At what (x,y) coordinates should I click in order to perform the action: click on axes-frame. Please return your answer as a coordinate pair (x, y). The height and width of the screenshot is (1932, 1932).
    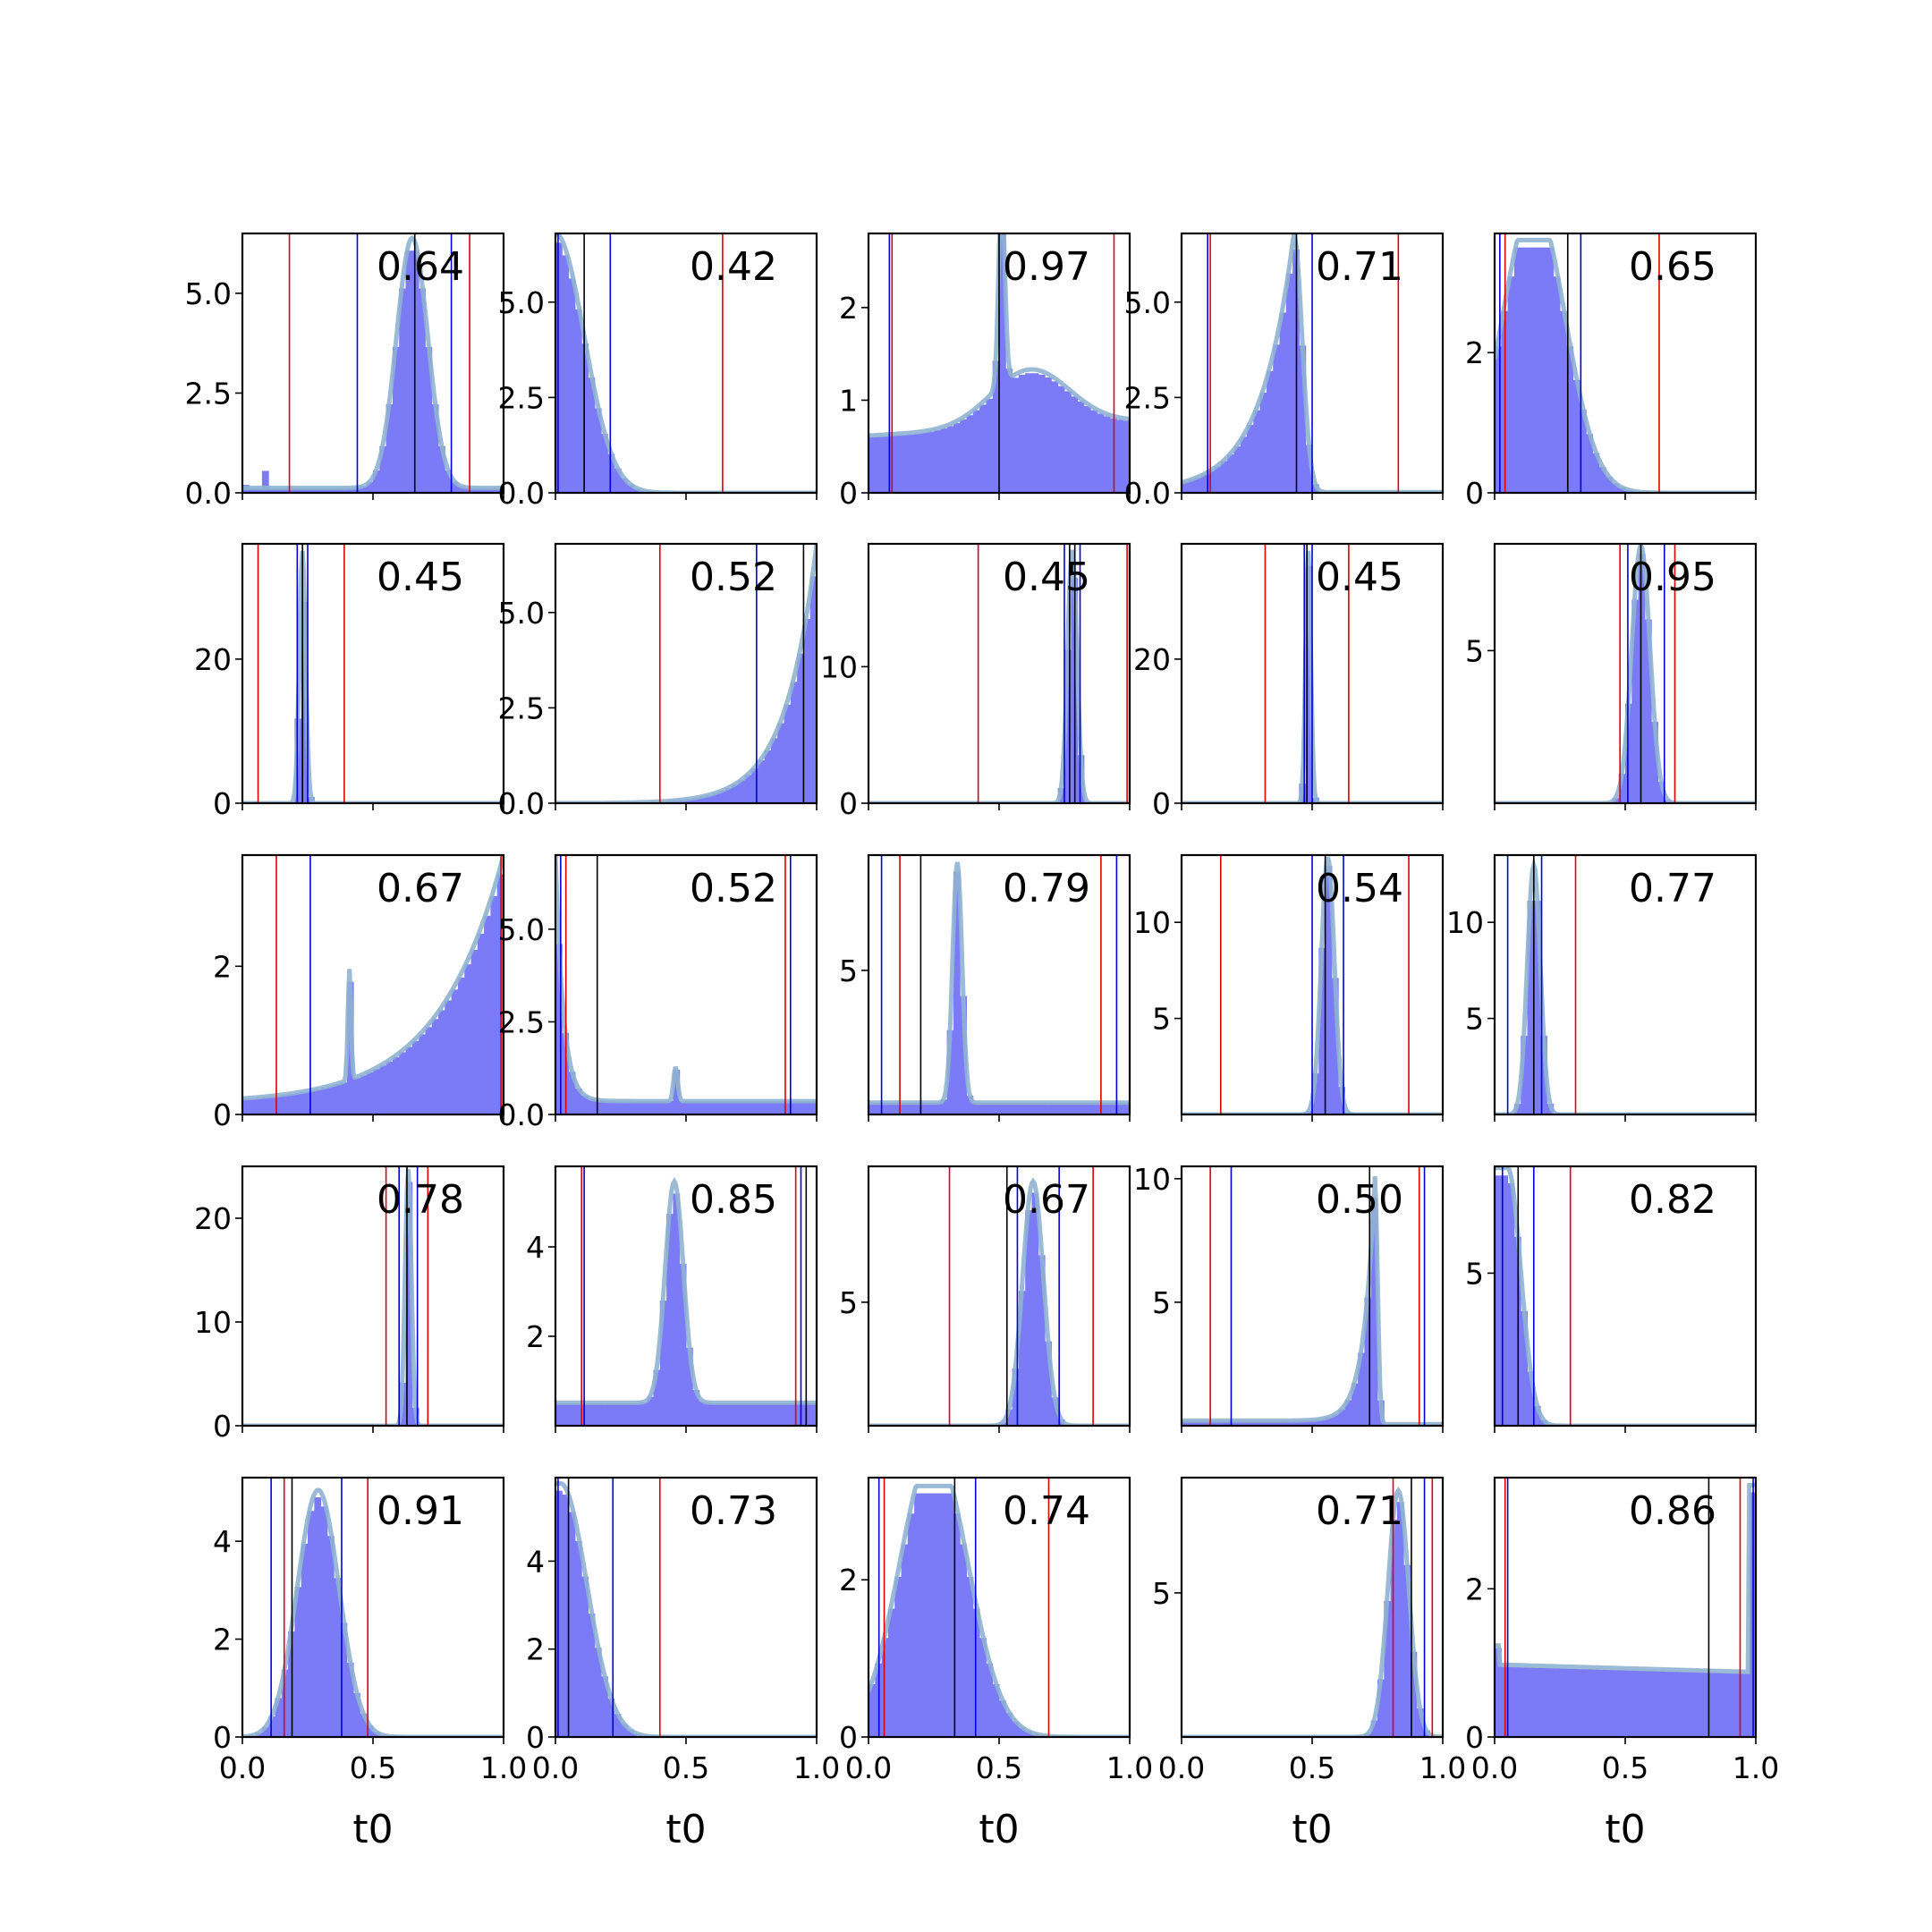
    Looking at the image, I should click on (373, 673).